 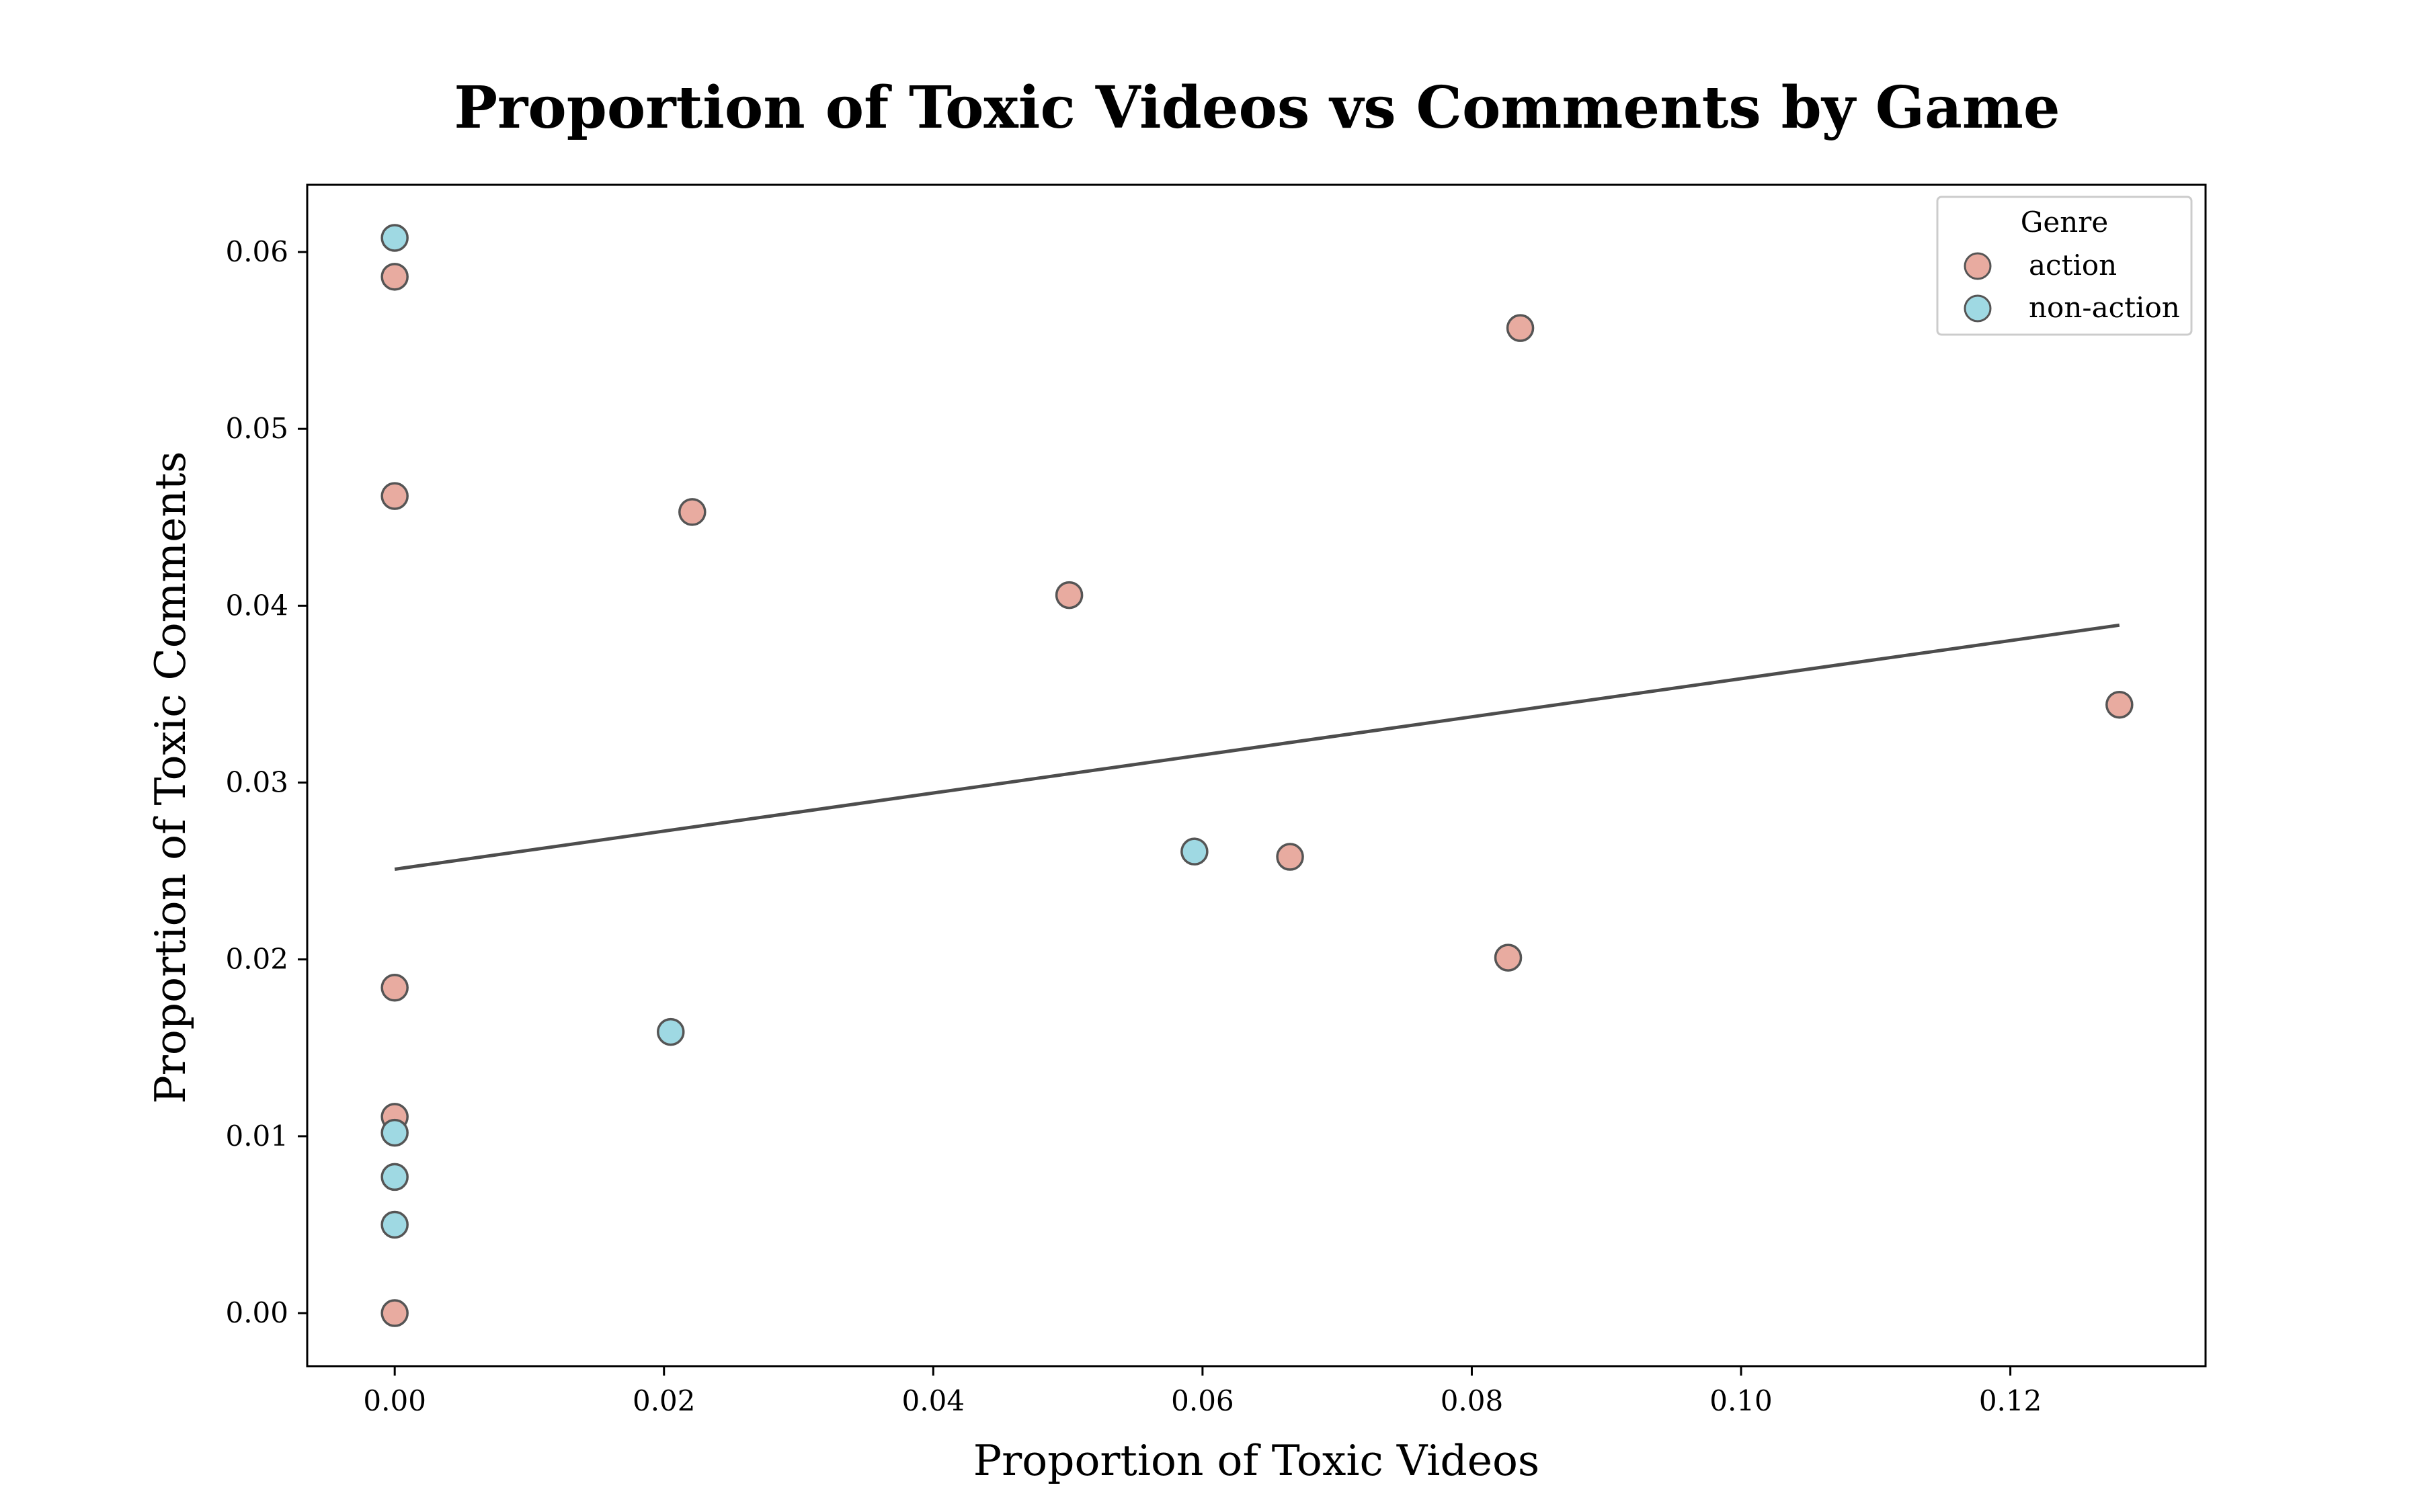 I want to click on y-tick-label: 0.02, so click(x=256, y=960).